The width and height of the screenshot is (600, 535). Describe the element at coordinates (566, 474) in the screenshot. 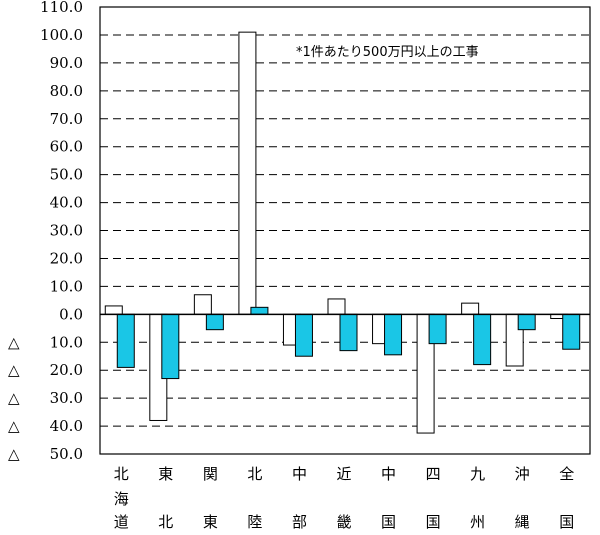

I see `category-label: 全` at that location.